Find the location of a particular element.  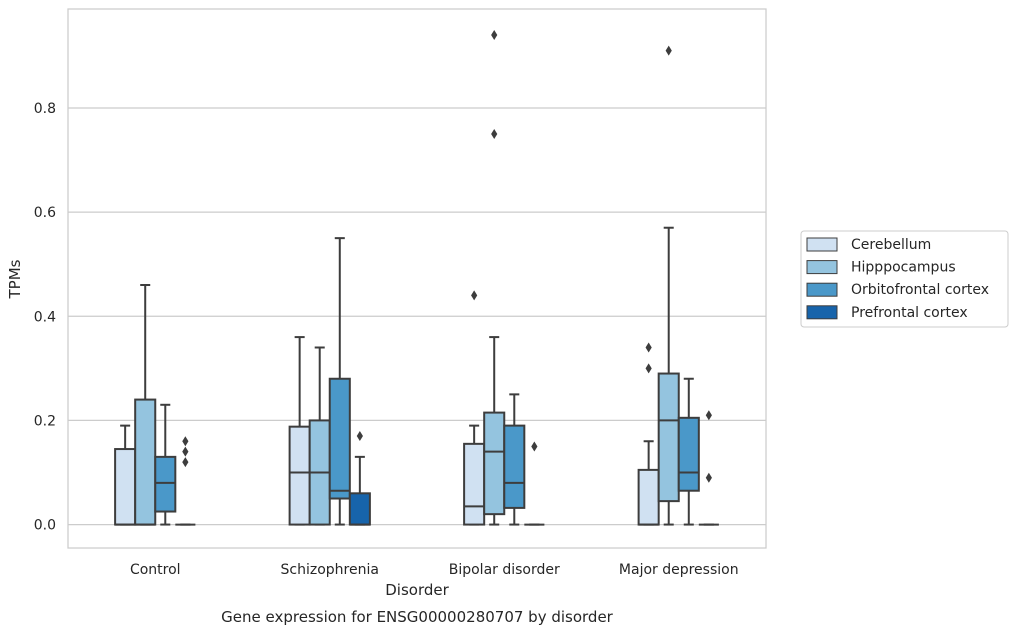

y-axis-label: TPMs is located at coordinates (15, 279).